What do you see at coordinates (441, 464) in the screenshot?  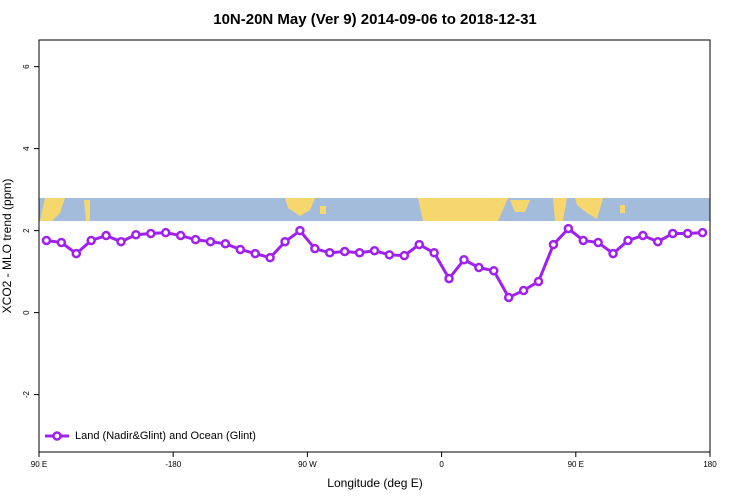 I see `x-tick-label: 0` at bounding box center [441, 464].